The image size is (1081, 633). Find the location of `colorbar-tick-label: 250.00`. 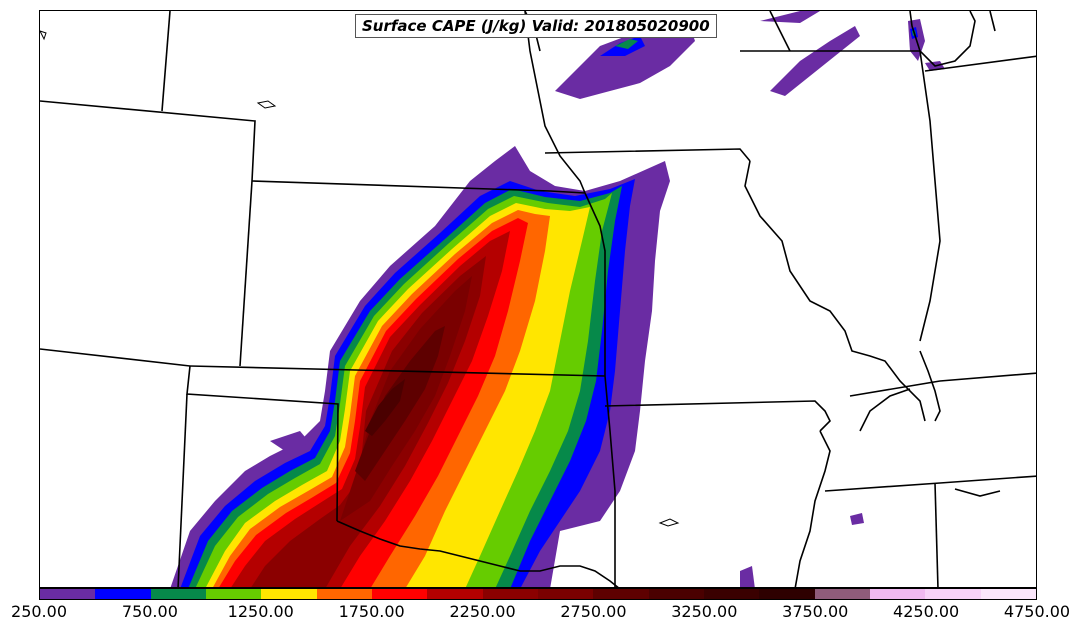

colorbar-tick-label: 250.00 is located at coordinates (39, 611).